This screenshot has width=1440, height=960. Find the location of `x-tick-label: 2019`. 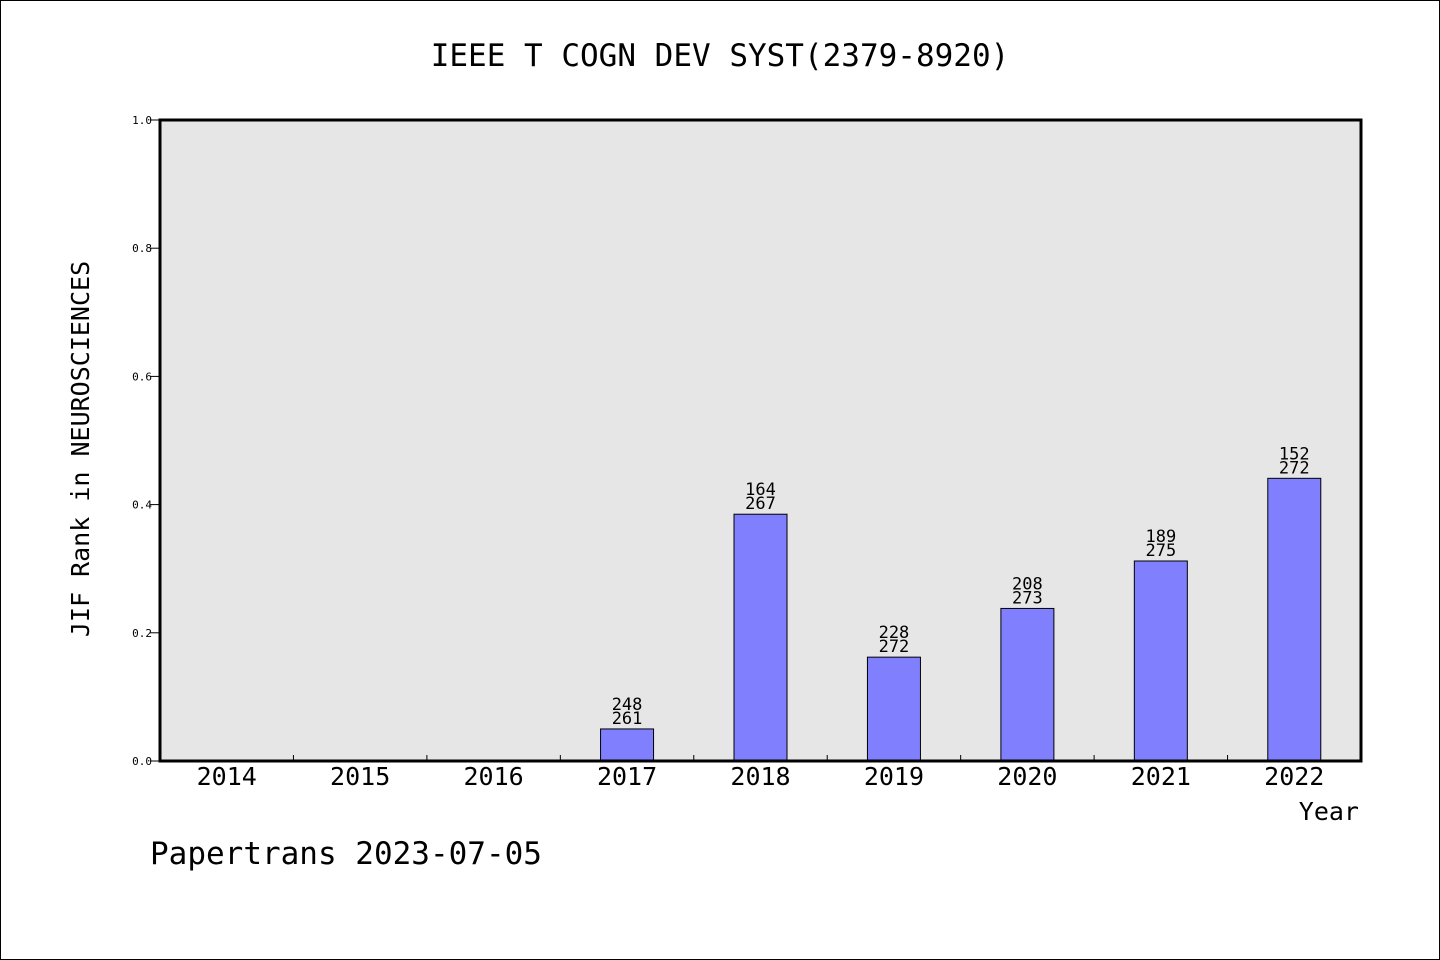

x-tick-label: 2019 is located at coordinates (894, 776).